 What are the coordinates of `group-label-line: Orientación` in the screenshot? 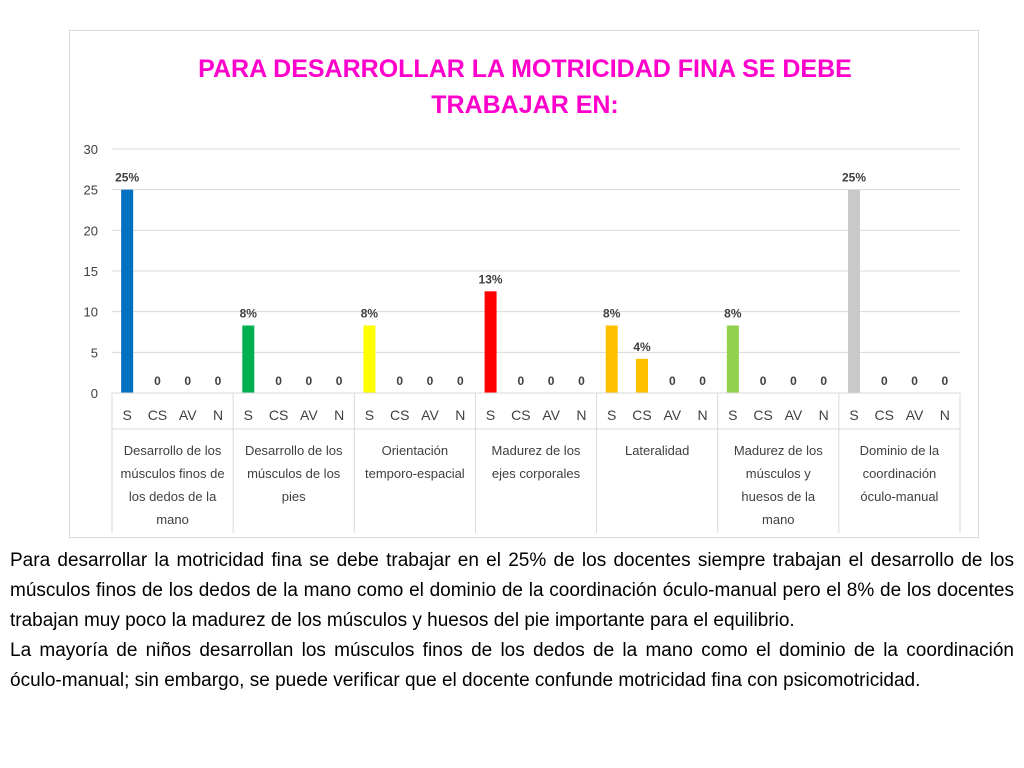 It's located at (415, 450).